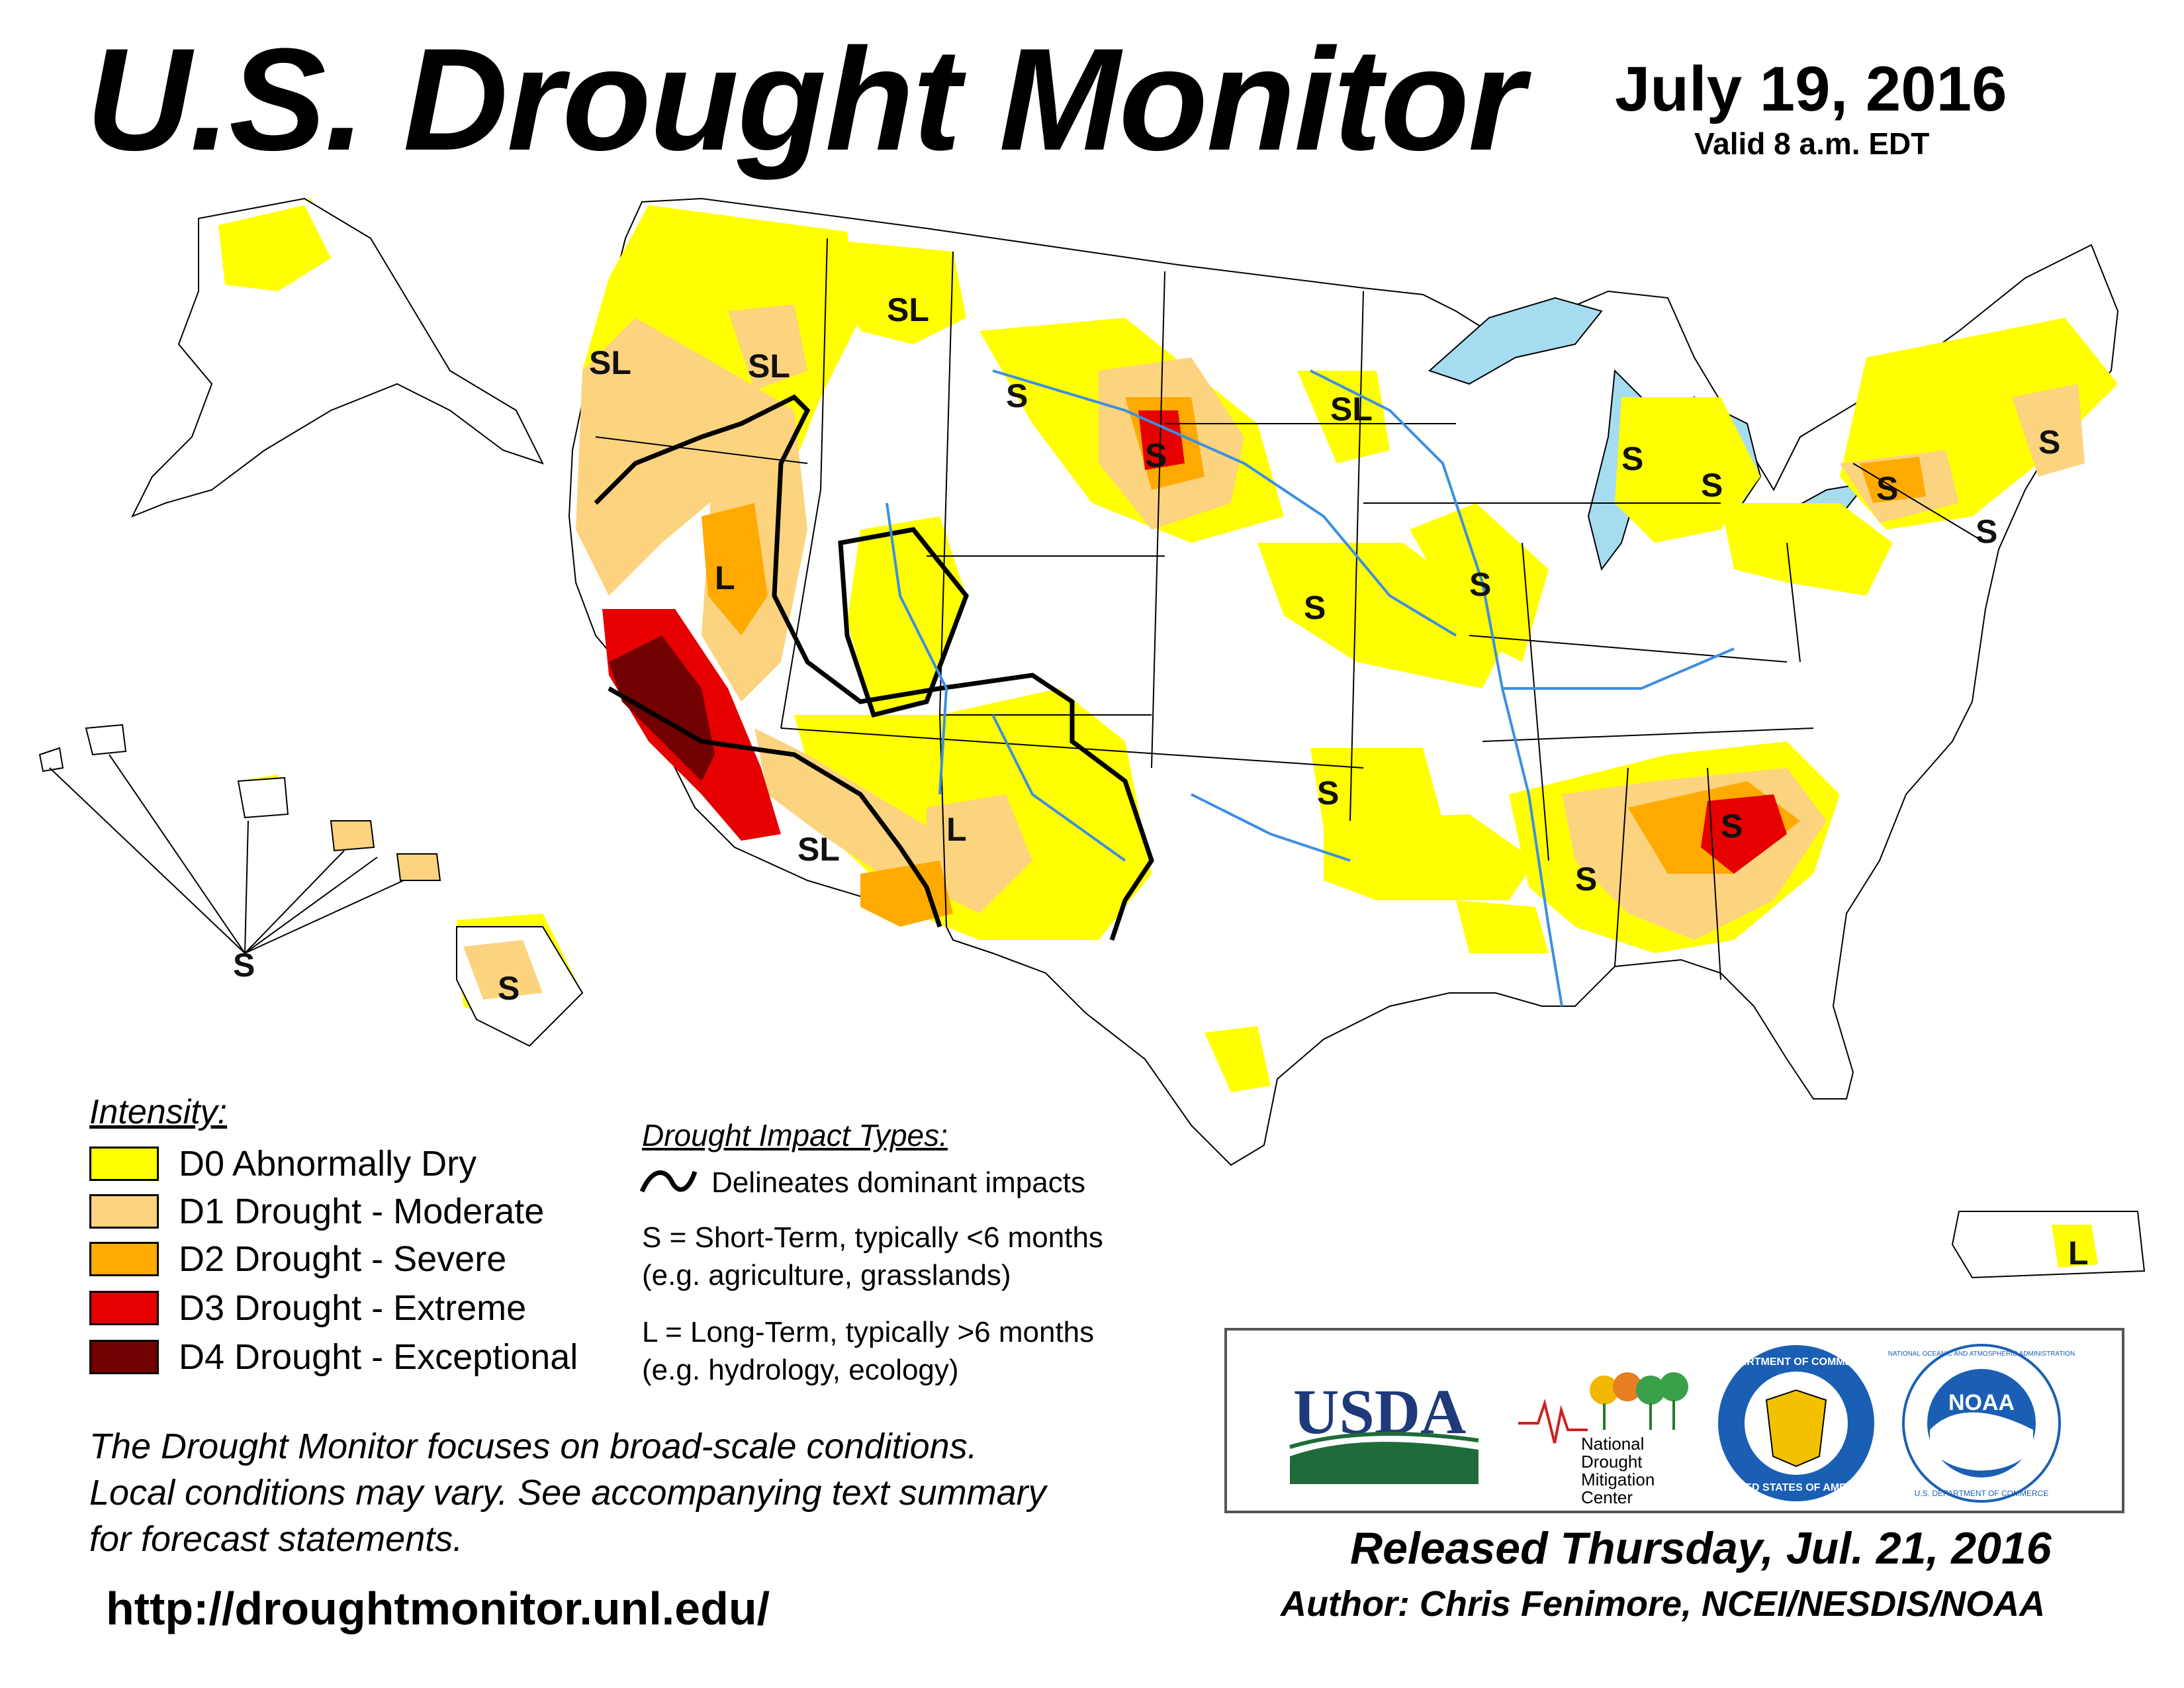 This screenshot has height=1688, width=2184. What do you see at coordinates (795, 1135) in the screenshot?
I see `impact-types-title: Drought Impact Types:` at bounding box center [795, 1135].